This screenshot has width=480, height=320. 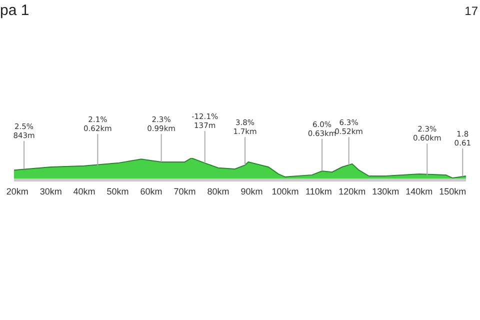 I want to click on x-tick-label: 30km, so click(x=51, y=191).